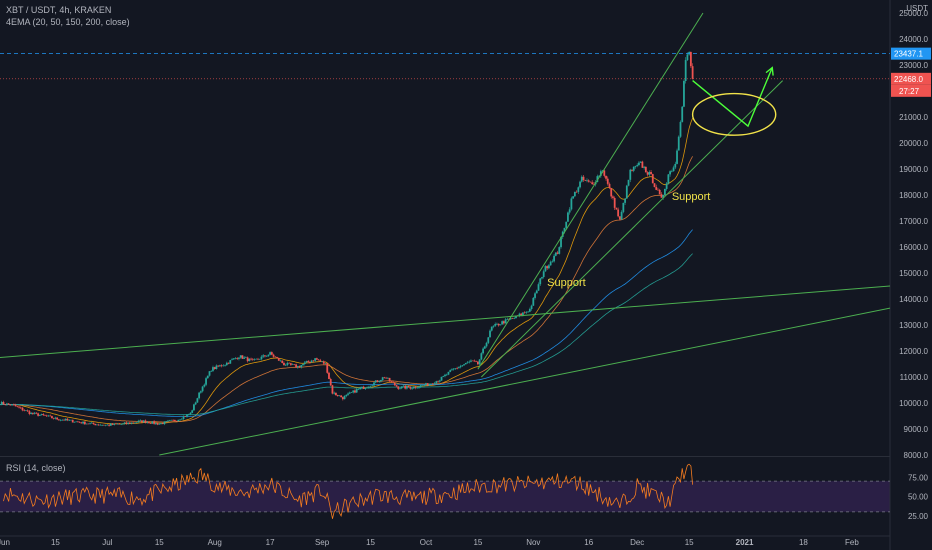  What do you see at coordinates (911, 78) in the screenshot?
I see `price-tag` at bounding box center [911, 78].